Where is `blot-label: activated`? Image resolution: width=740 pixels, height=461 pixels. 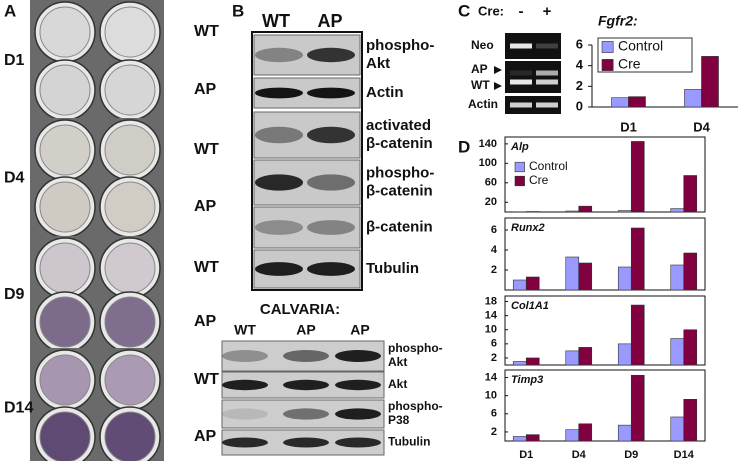
blot-label: activated is located at coordinates (398, 125).